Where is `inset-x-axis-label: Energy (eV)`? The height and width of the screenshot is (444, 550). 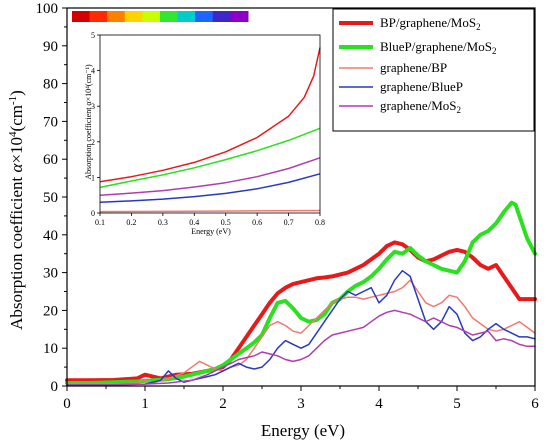
inset-x-axis-label: Energy (eV) is located at coordinates (211, 231).